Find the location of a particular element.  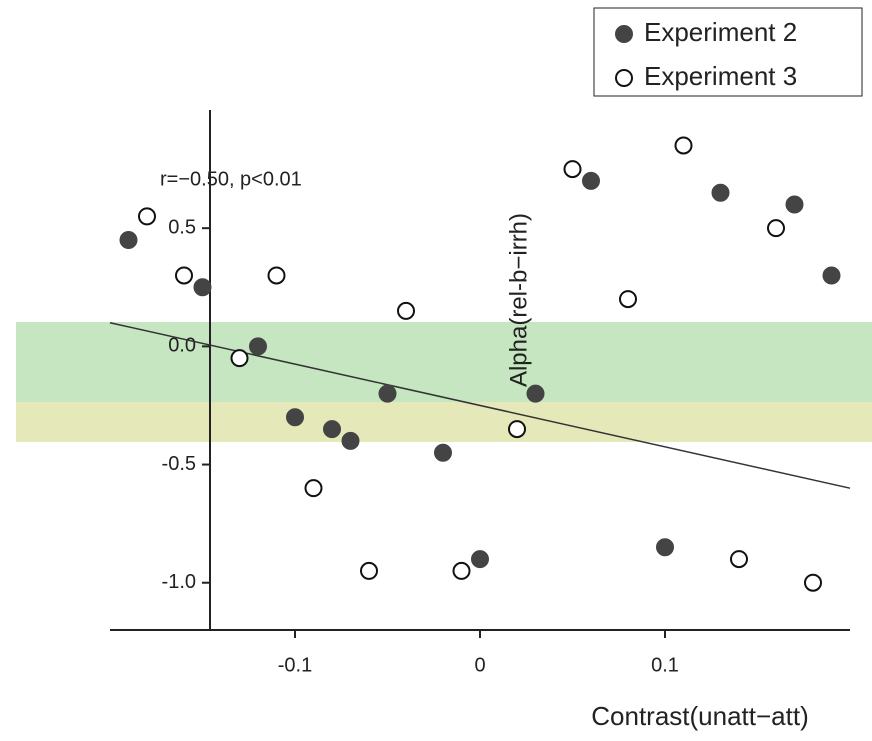

band-yellow is located at coordinates (444, 422).